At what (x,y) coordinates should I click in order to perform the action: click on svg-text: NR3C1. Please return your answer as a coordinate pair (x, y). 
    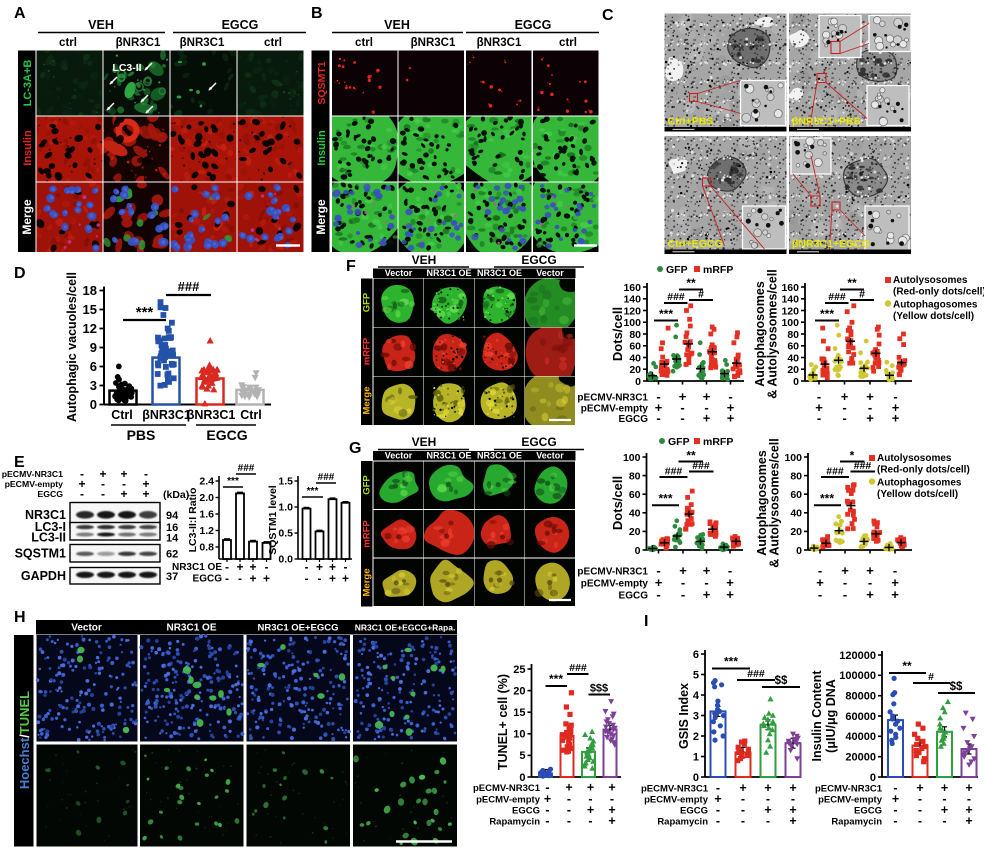
    Looking at the image, I should click on (45, 515).